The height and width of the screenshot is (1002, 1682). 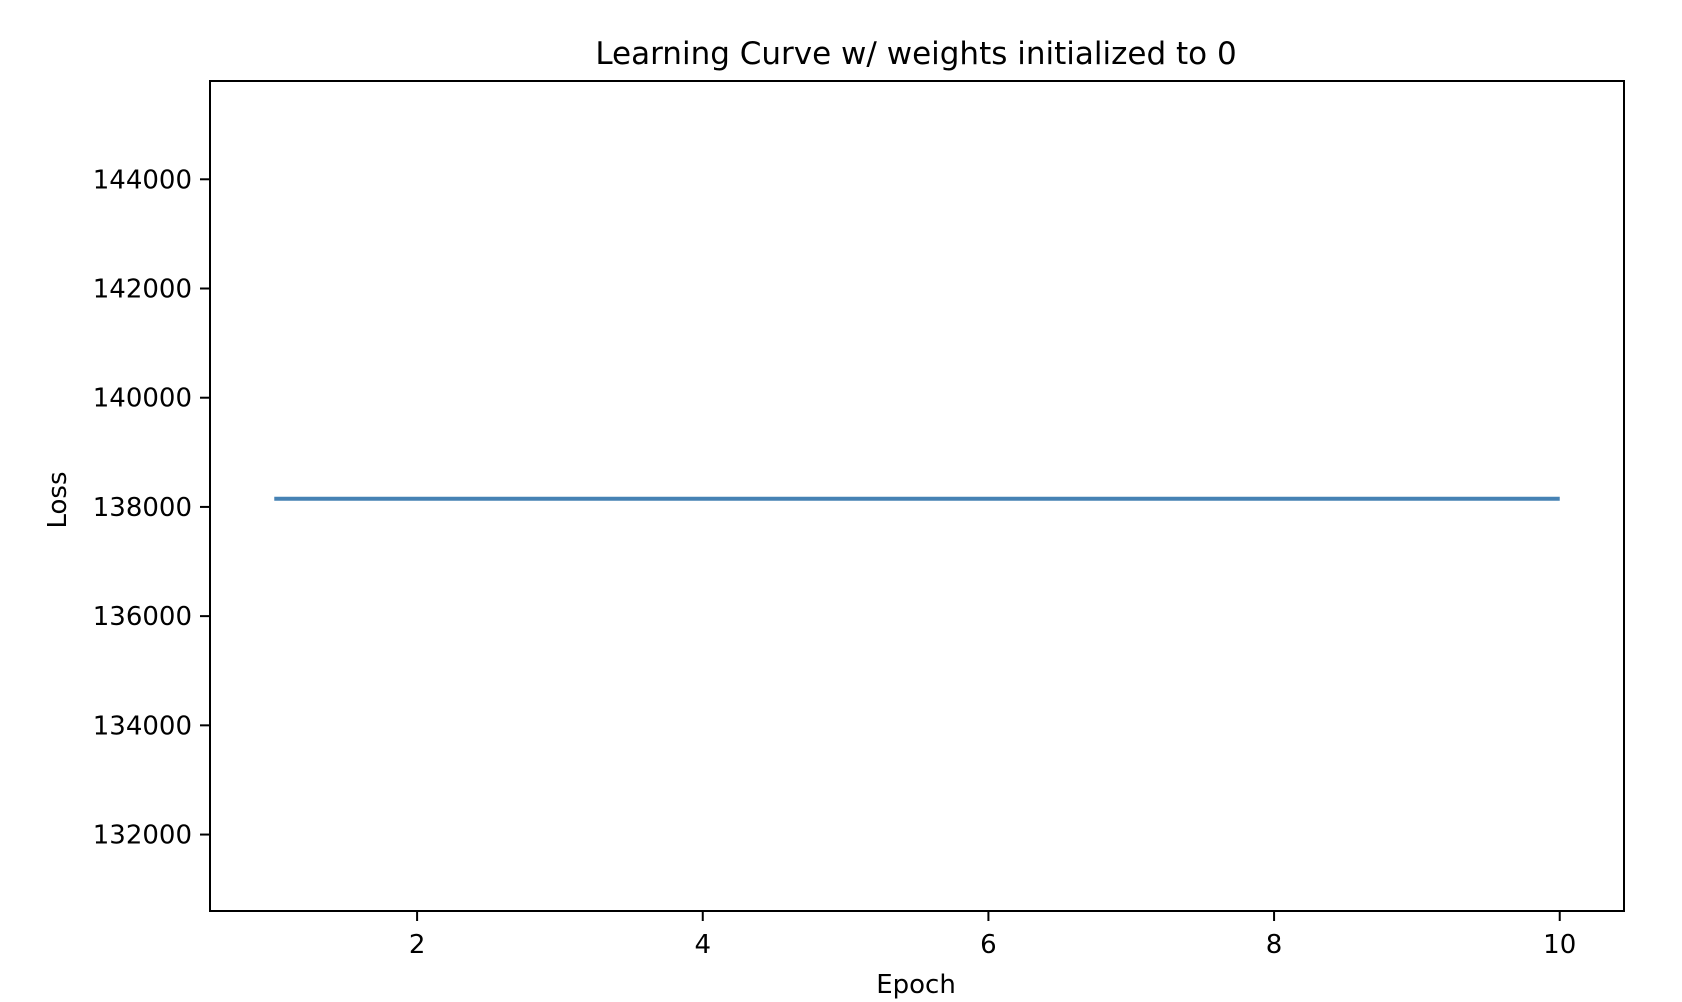 I want to click on y-tick-label: 144000, so click(x=142, y=180).